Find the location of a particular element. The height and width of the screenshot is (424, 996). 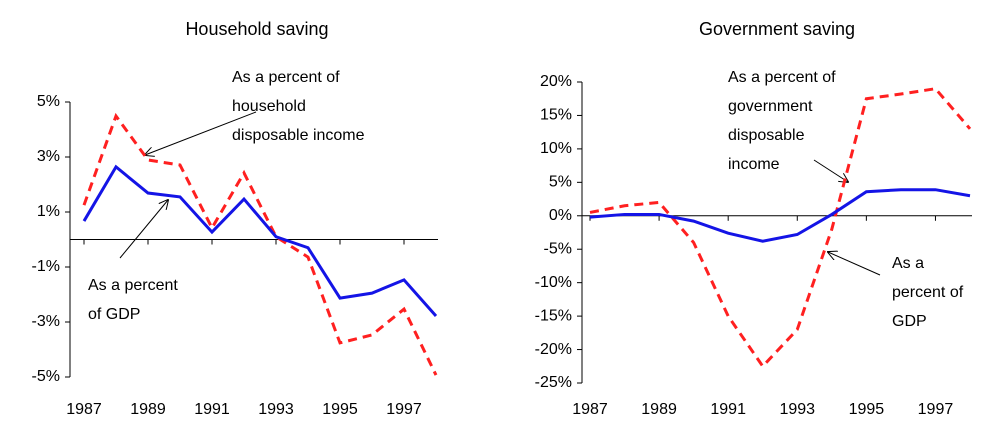

chart-title: Government saving is located at coordinates (777, 29).